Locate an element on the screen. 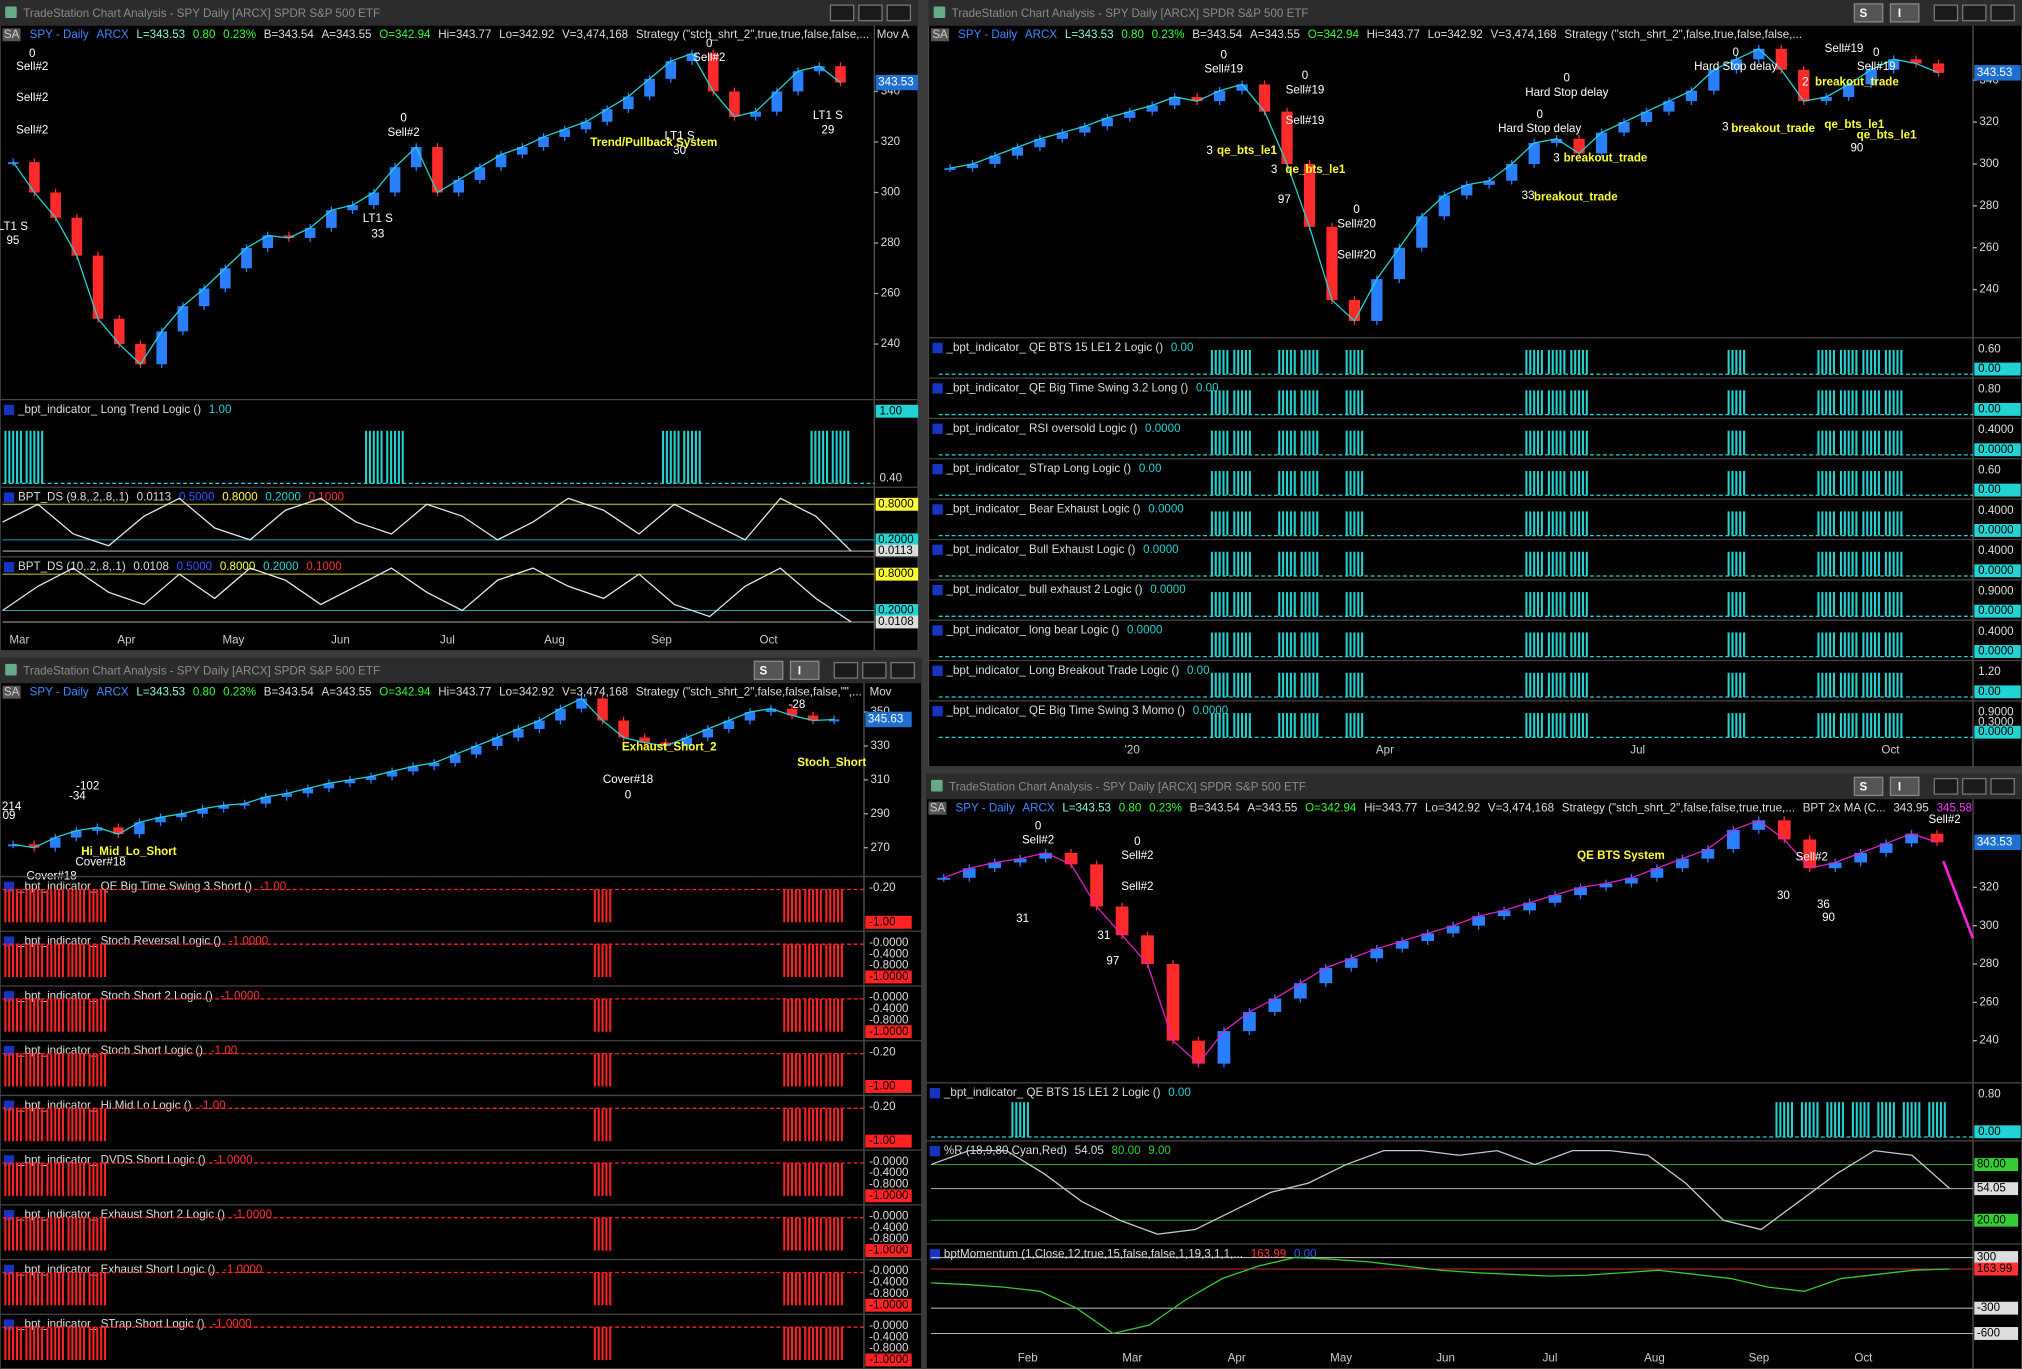  info-text: 345.58 is located at coordinates (1954, 807).